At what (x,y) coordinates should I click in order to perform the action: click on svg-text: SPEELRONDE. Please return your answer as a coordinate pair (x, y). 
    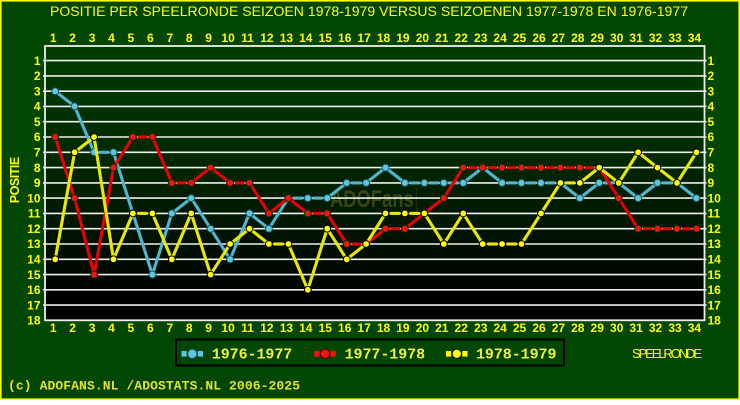
    Looking at the image, I should click on (667, 353).